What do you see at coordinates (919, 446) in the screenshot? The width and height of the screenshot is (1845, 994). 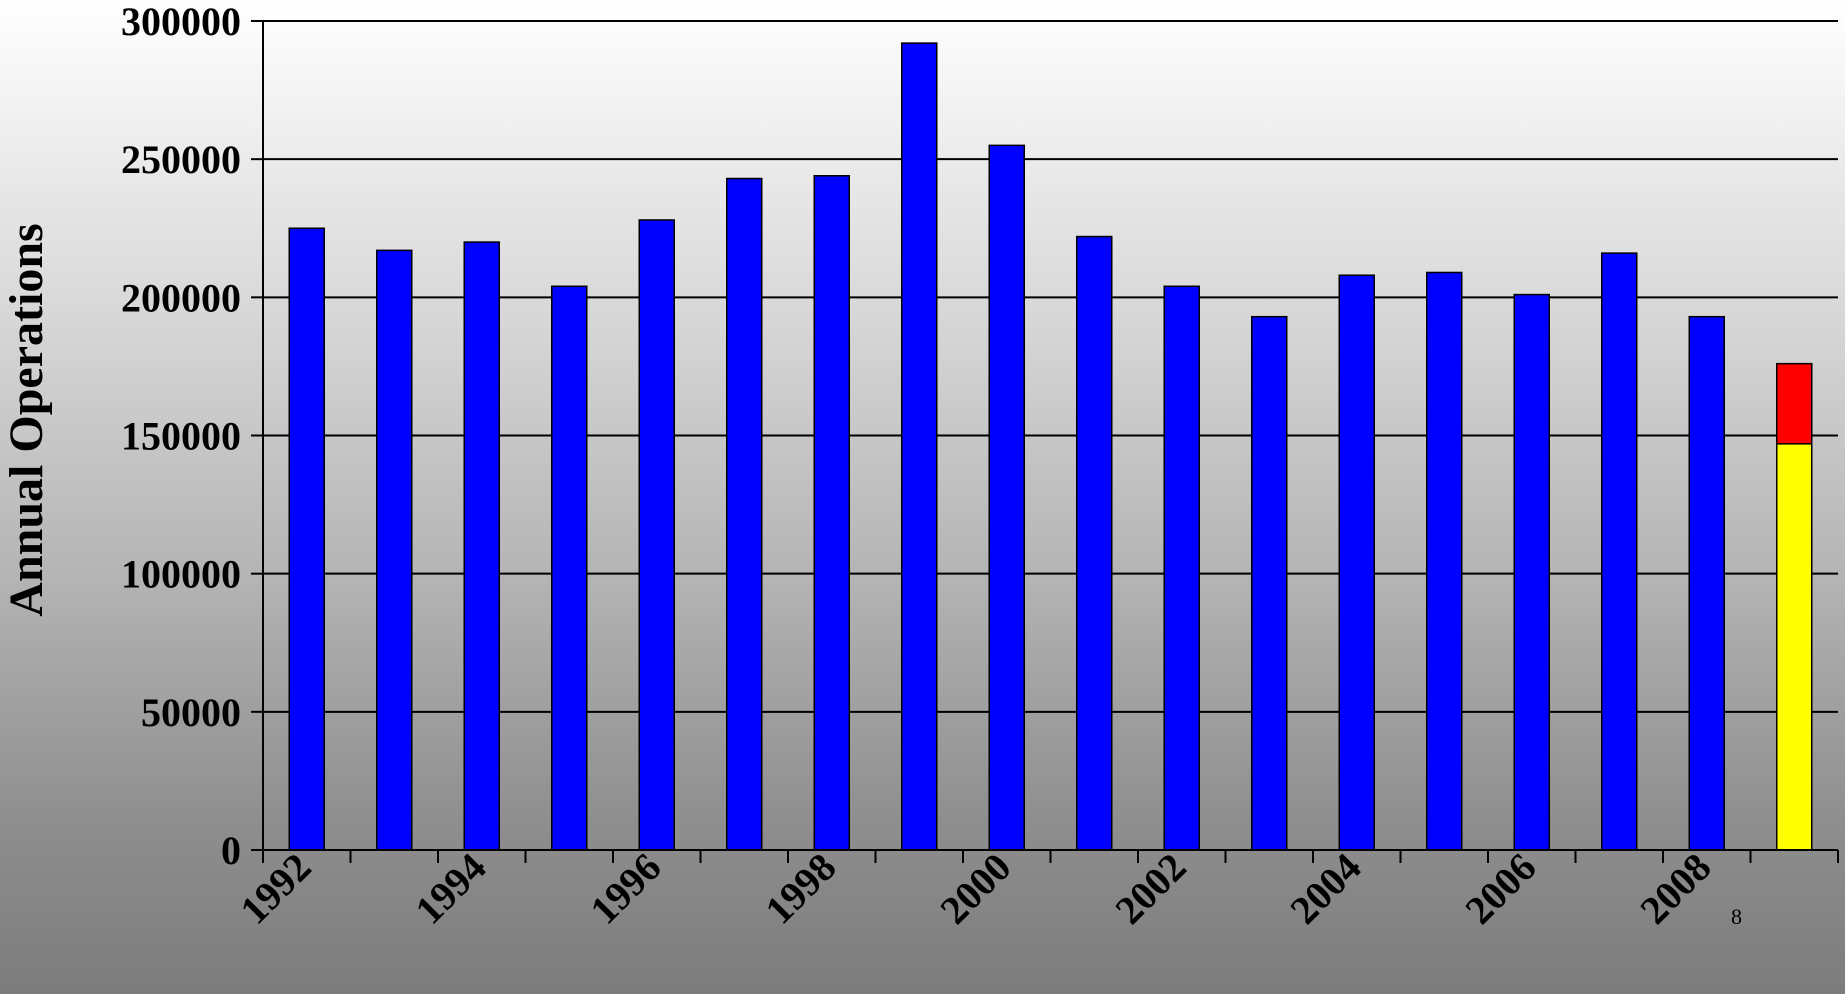 I see `bar-1999` at bounding box center [919, 446].